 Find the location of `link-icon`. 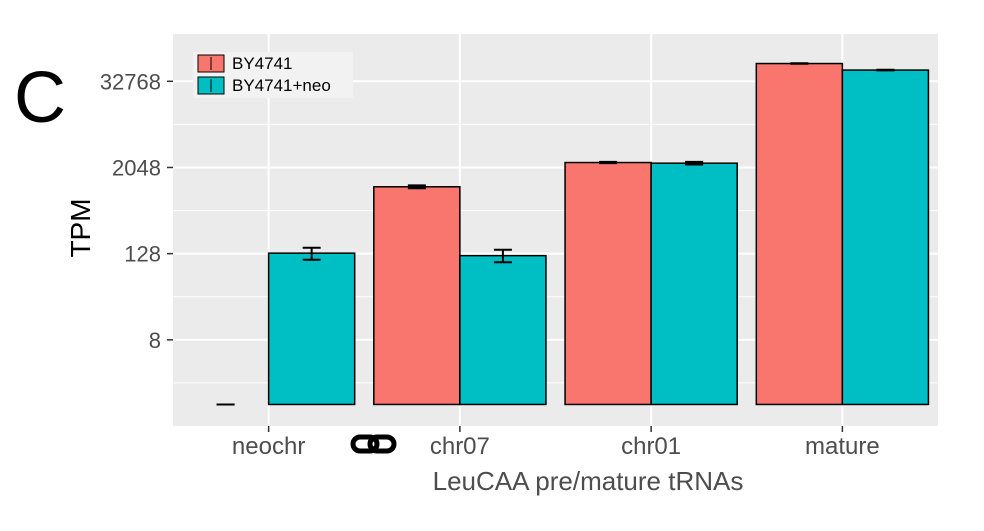

link-icon is located at coordinates (373, 444).